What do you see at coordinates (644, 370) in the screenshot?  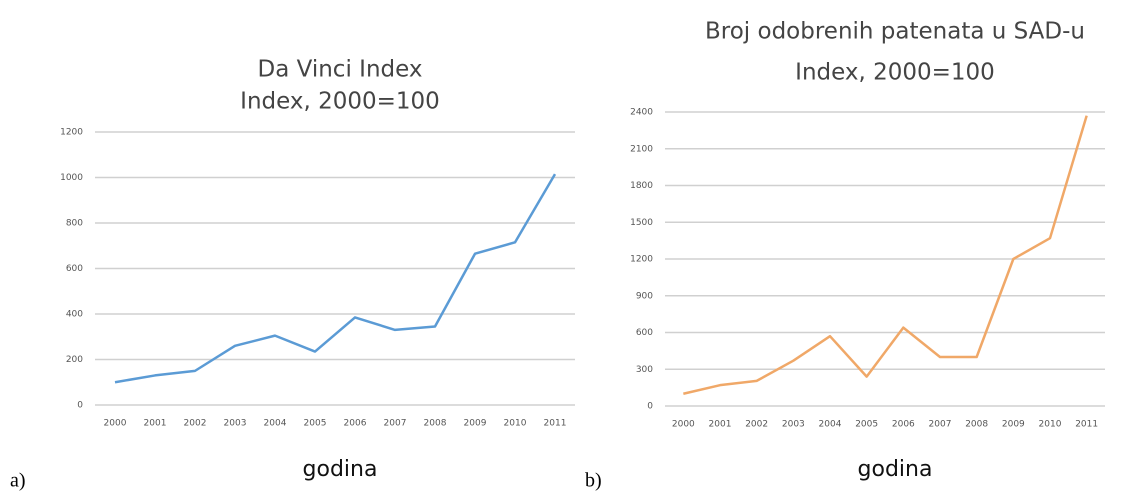 I see `y-tick-label: 300` at bounding box center [644, 370].